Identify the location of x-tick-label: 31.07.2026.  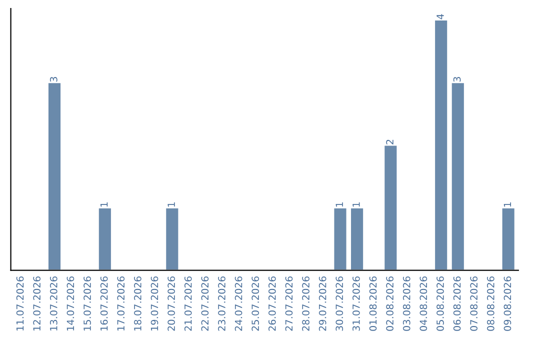
(356, 303).